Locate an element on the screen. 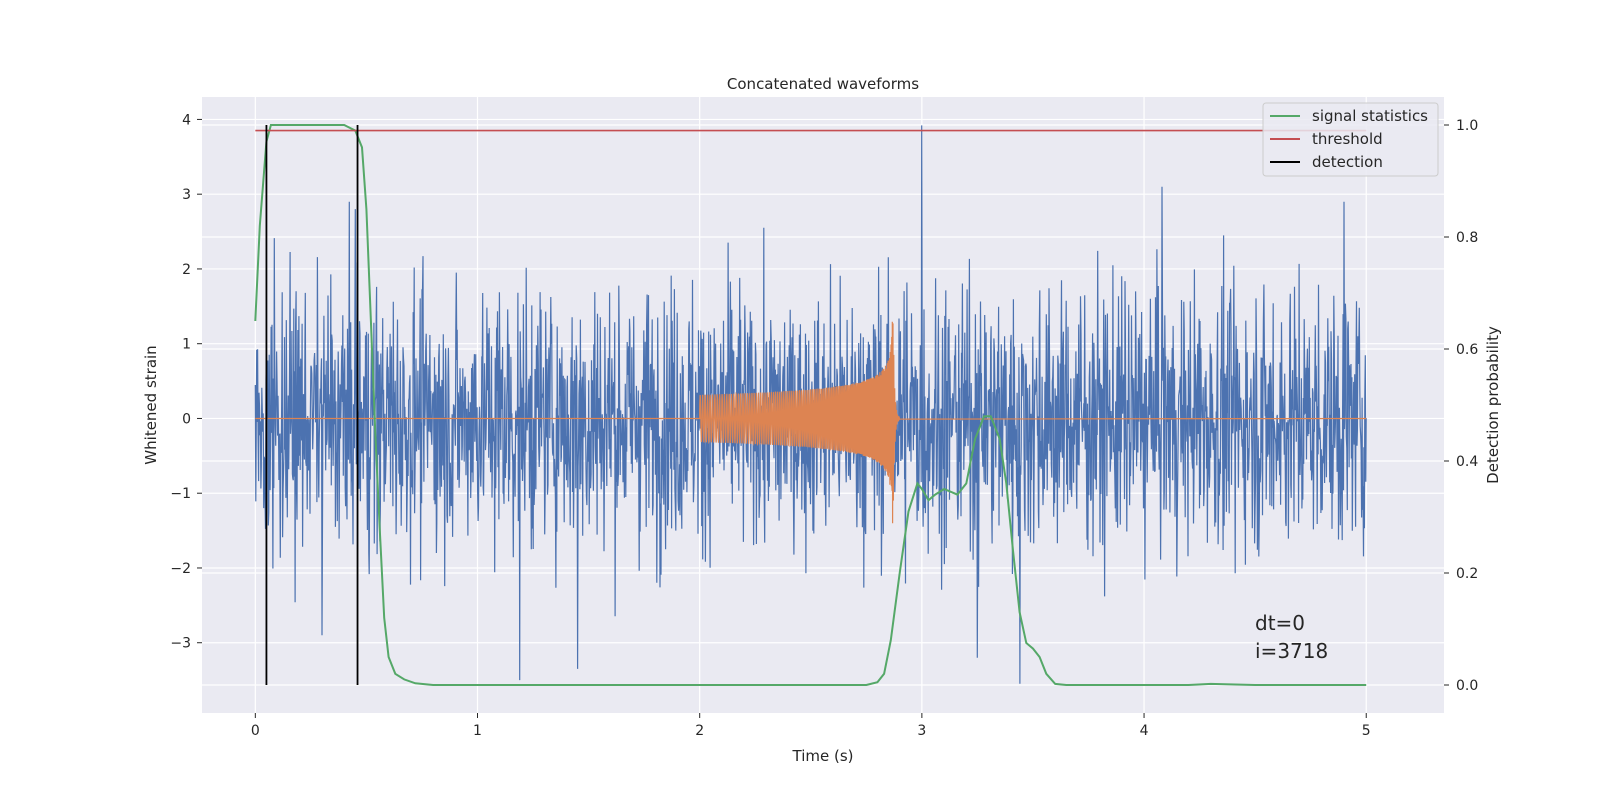  y-left-tick-label: 0 is located at coordinates (186, 419).